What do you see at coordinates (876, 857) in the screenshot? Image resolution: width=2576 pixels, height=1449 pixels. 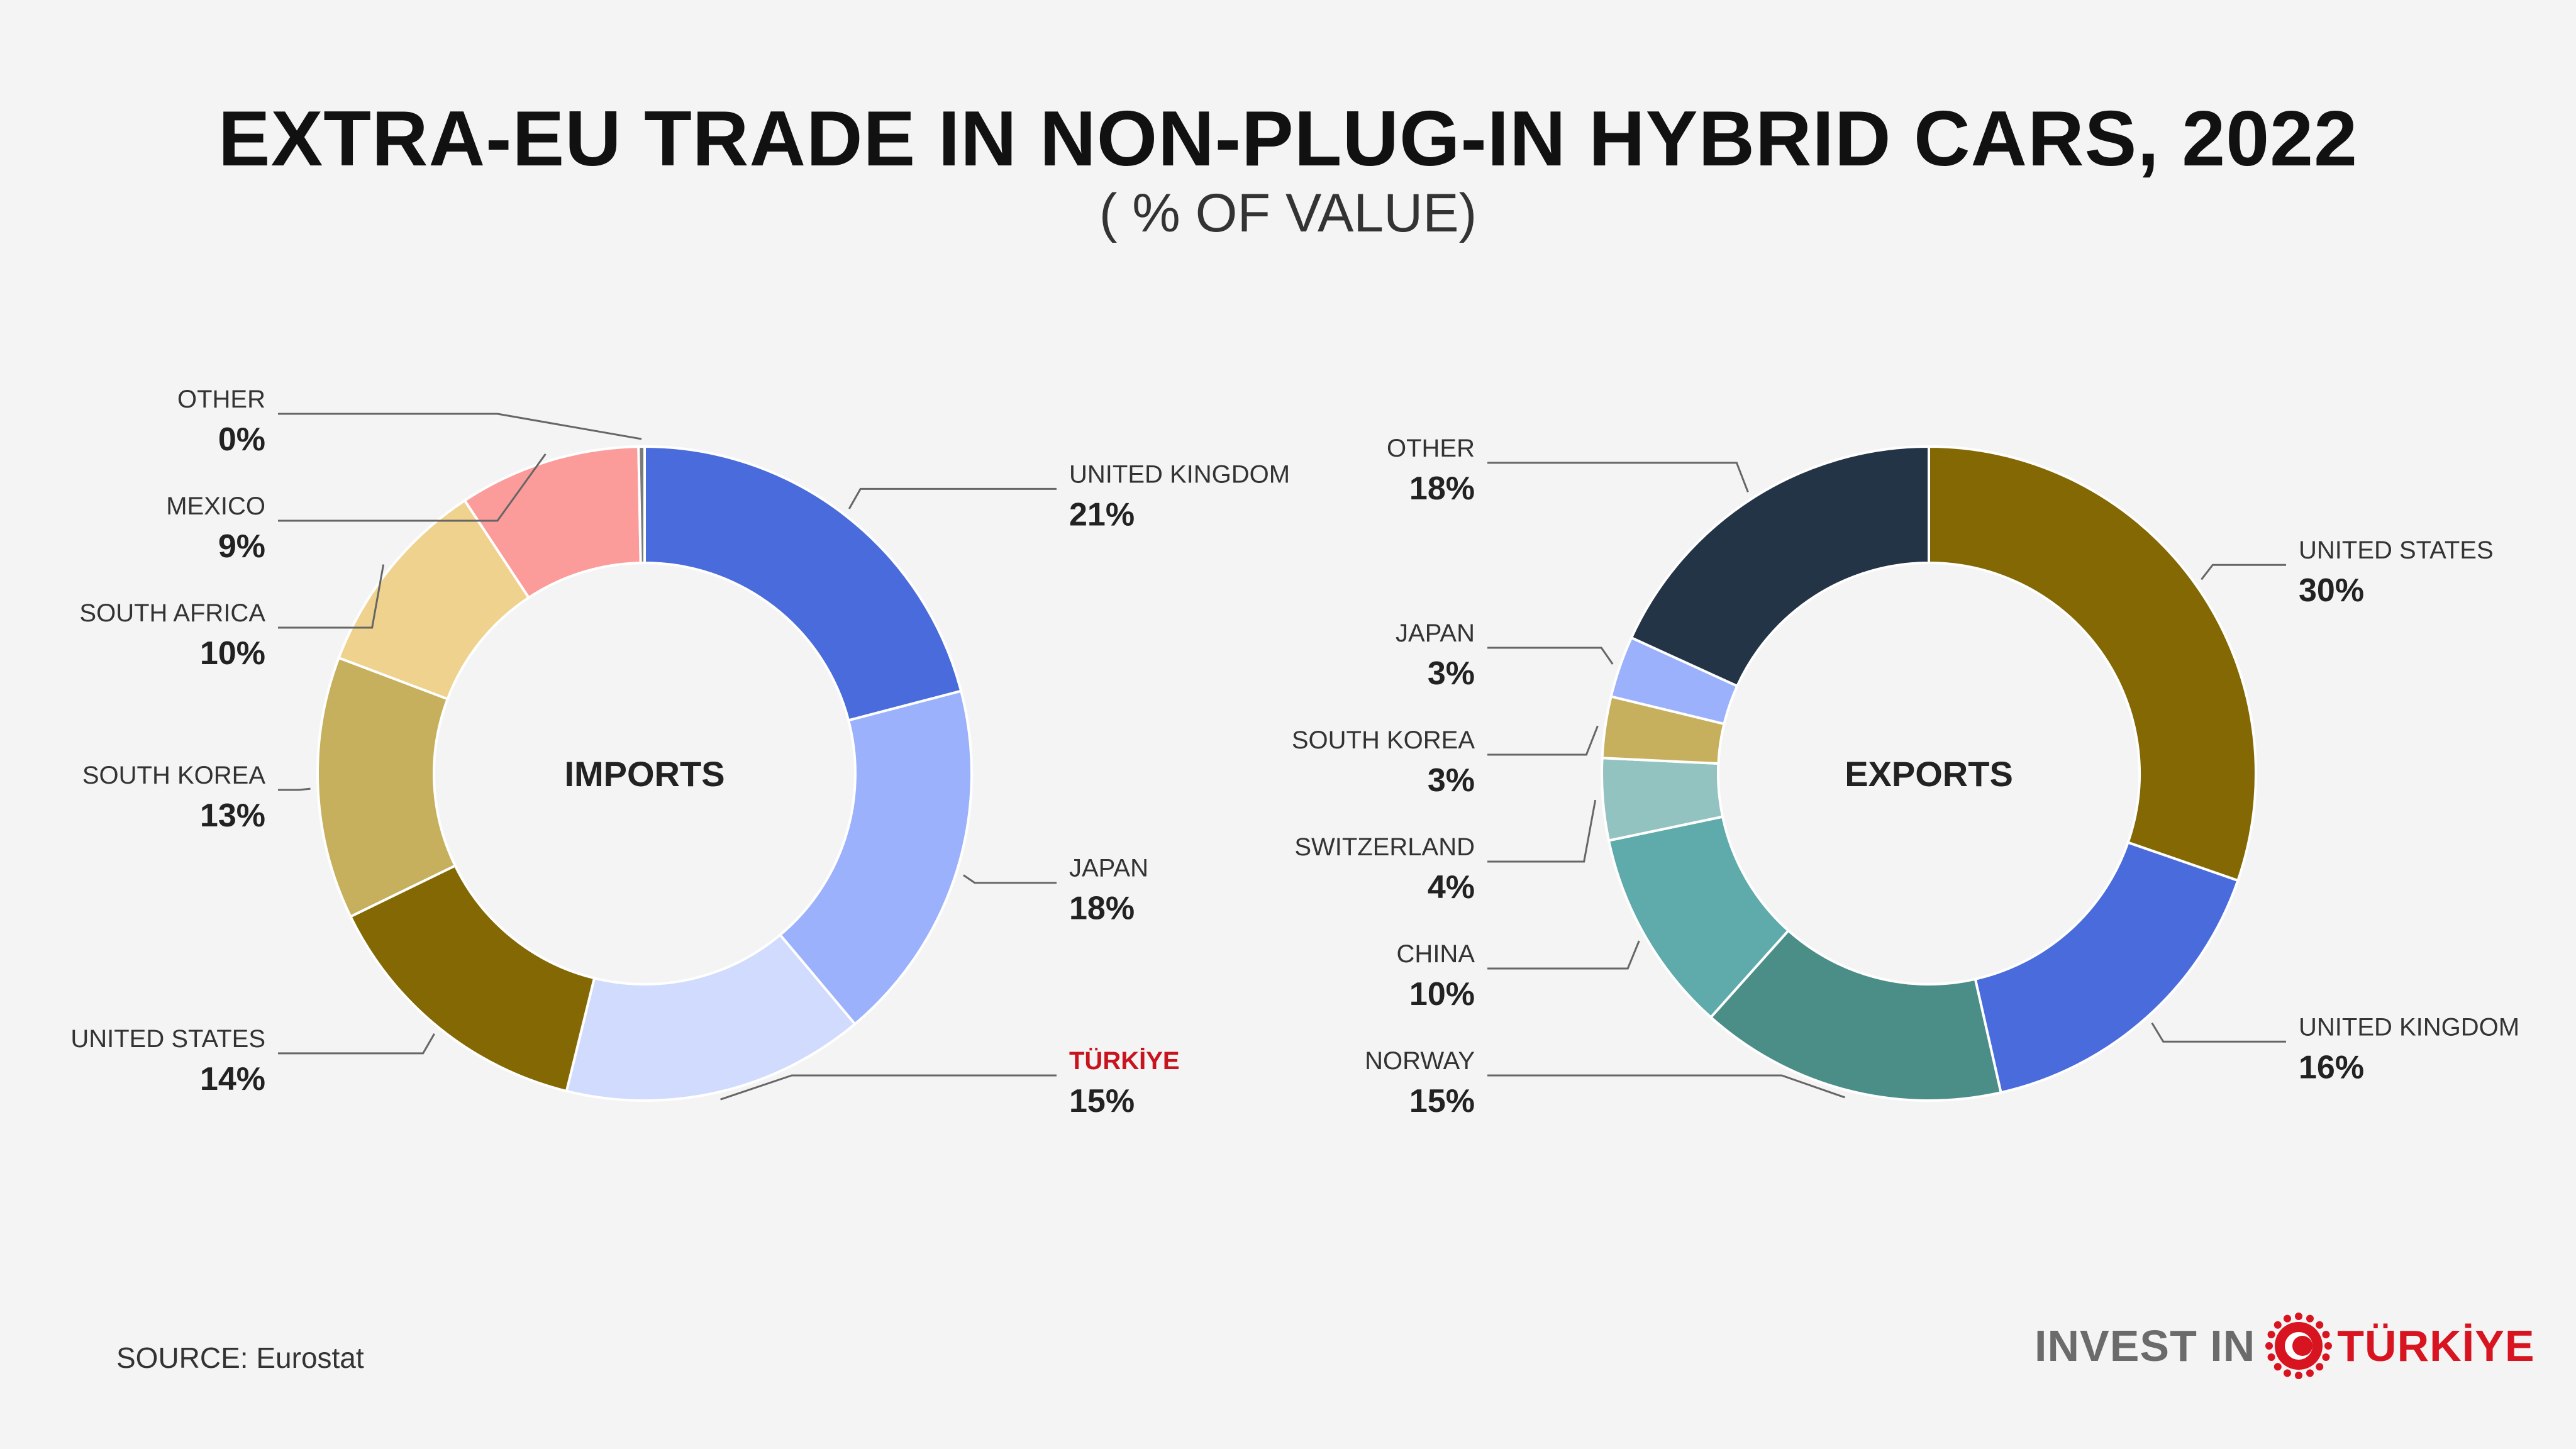 I see `slice-japan` at bounding box center [876, 857].